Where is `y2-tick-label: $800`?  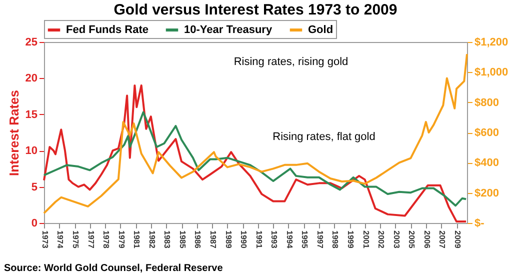 y2-tick-label: $800 is located at coordinates (486, 102).